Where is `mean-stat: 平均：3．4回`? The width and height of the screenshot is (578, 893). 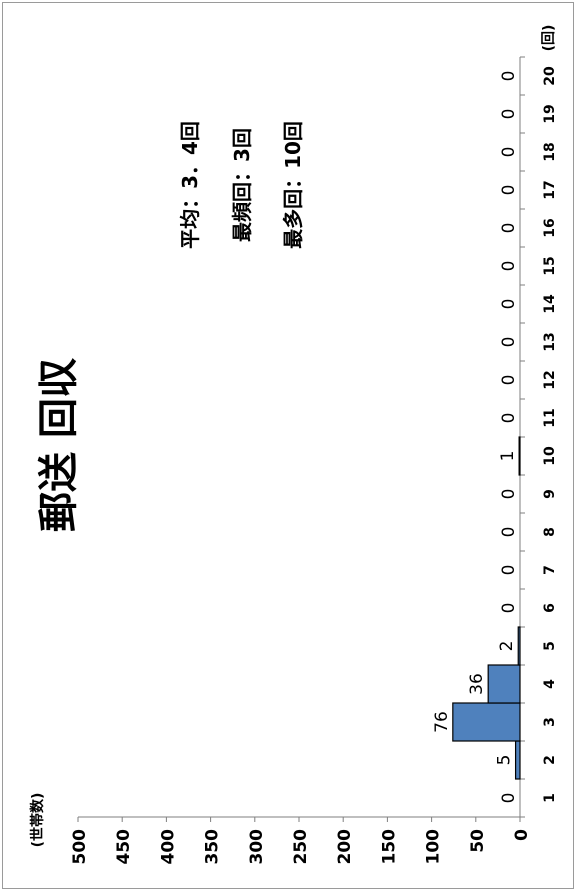 mean-stat: 平均：3．4回 is located at coordinates (190, 185).